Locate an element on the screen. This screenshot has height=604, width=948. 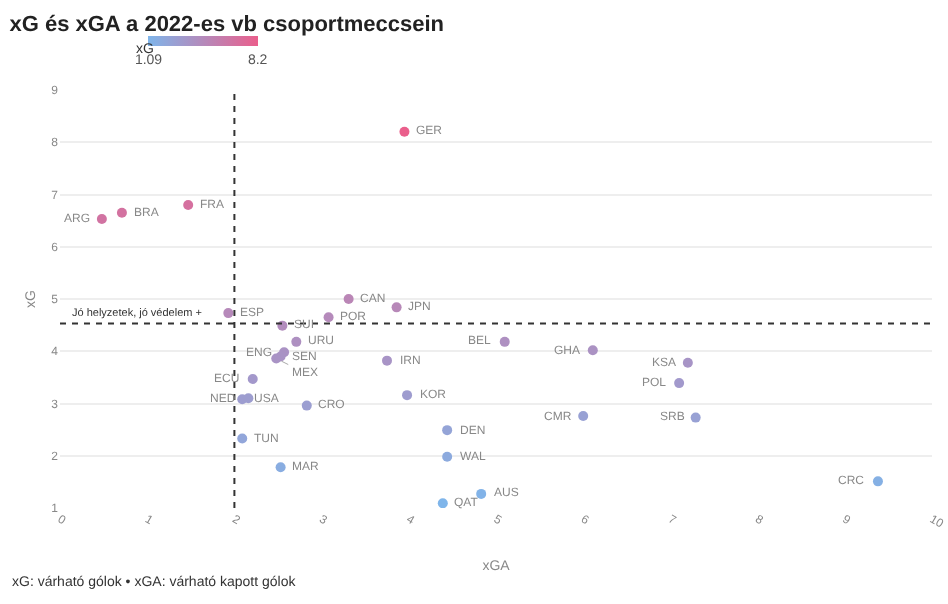
chart-title: xG és xGA a 2022-es vb csoportmeccsein is located at coordinates (227, 24).